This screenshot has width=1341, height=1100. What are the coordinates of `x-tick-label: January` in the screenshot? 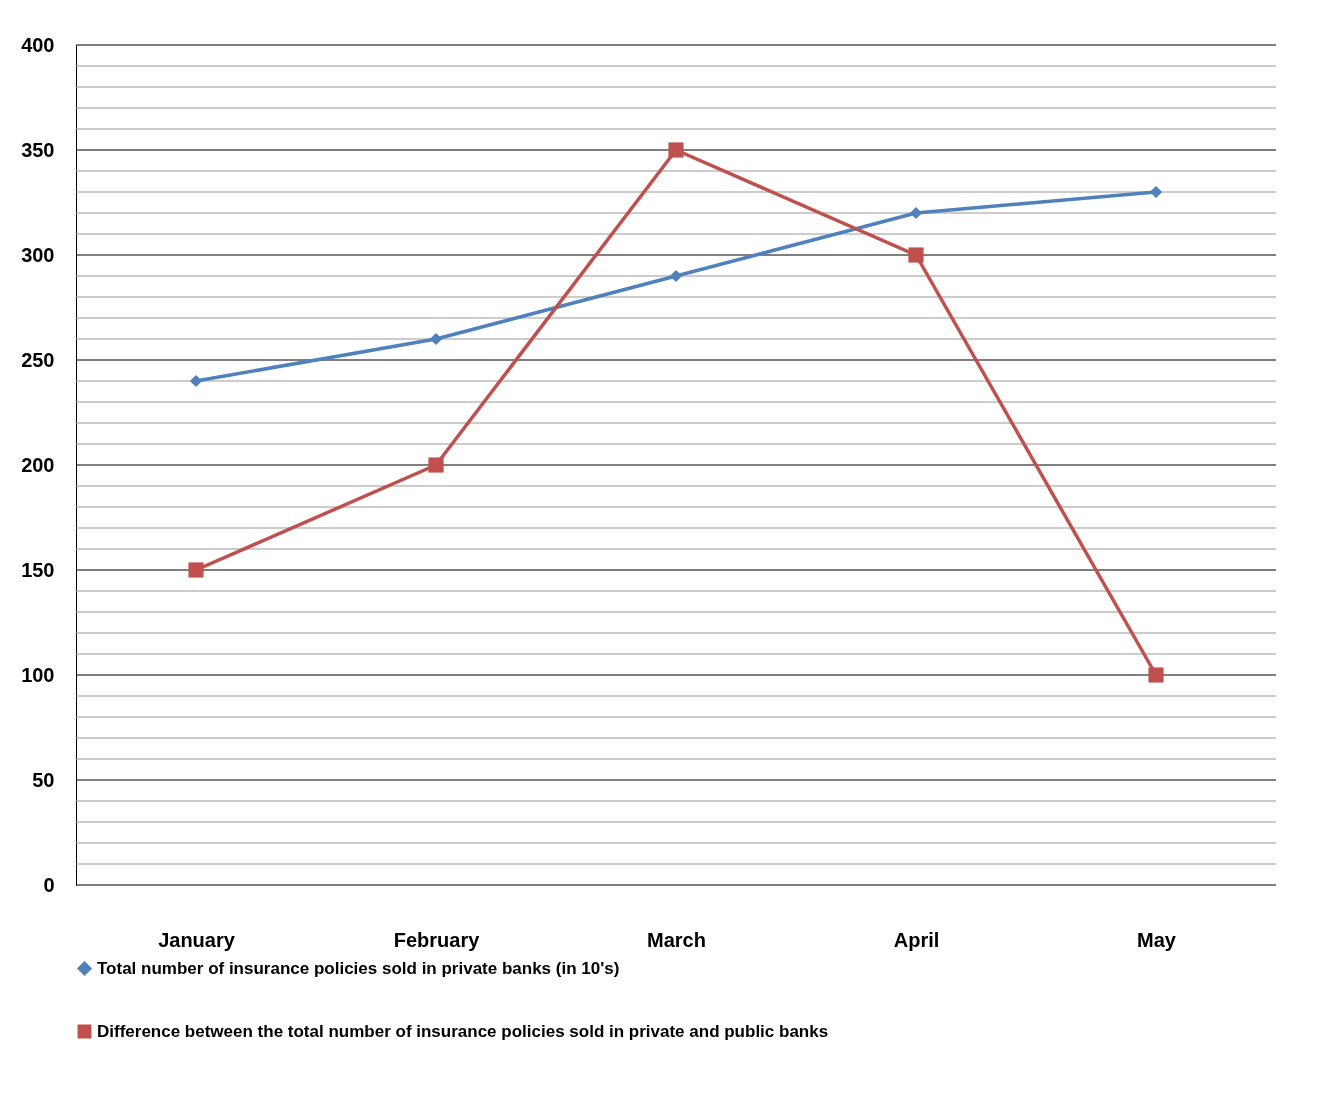 It's located at (197, 939).